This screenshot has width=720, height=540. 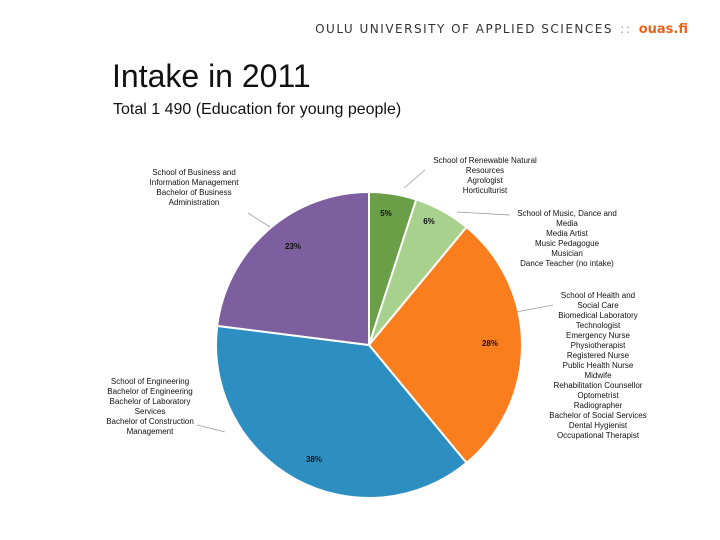 I want to click on programme-label: Music Pedagogue, so click(x=567, y=243).